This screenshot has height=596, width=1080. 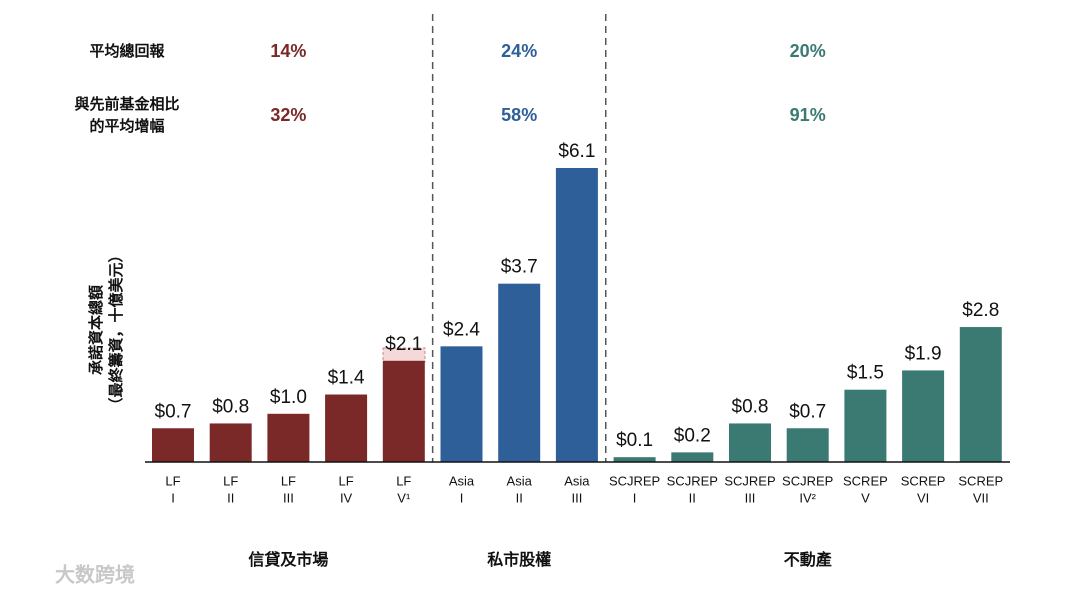 What do you see at coordinates (288, 559) in the screenshot?
I see `group-label: 信貸及市場` at bounding box center [288, 559].